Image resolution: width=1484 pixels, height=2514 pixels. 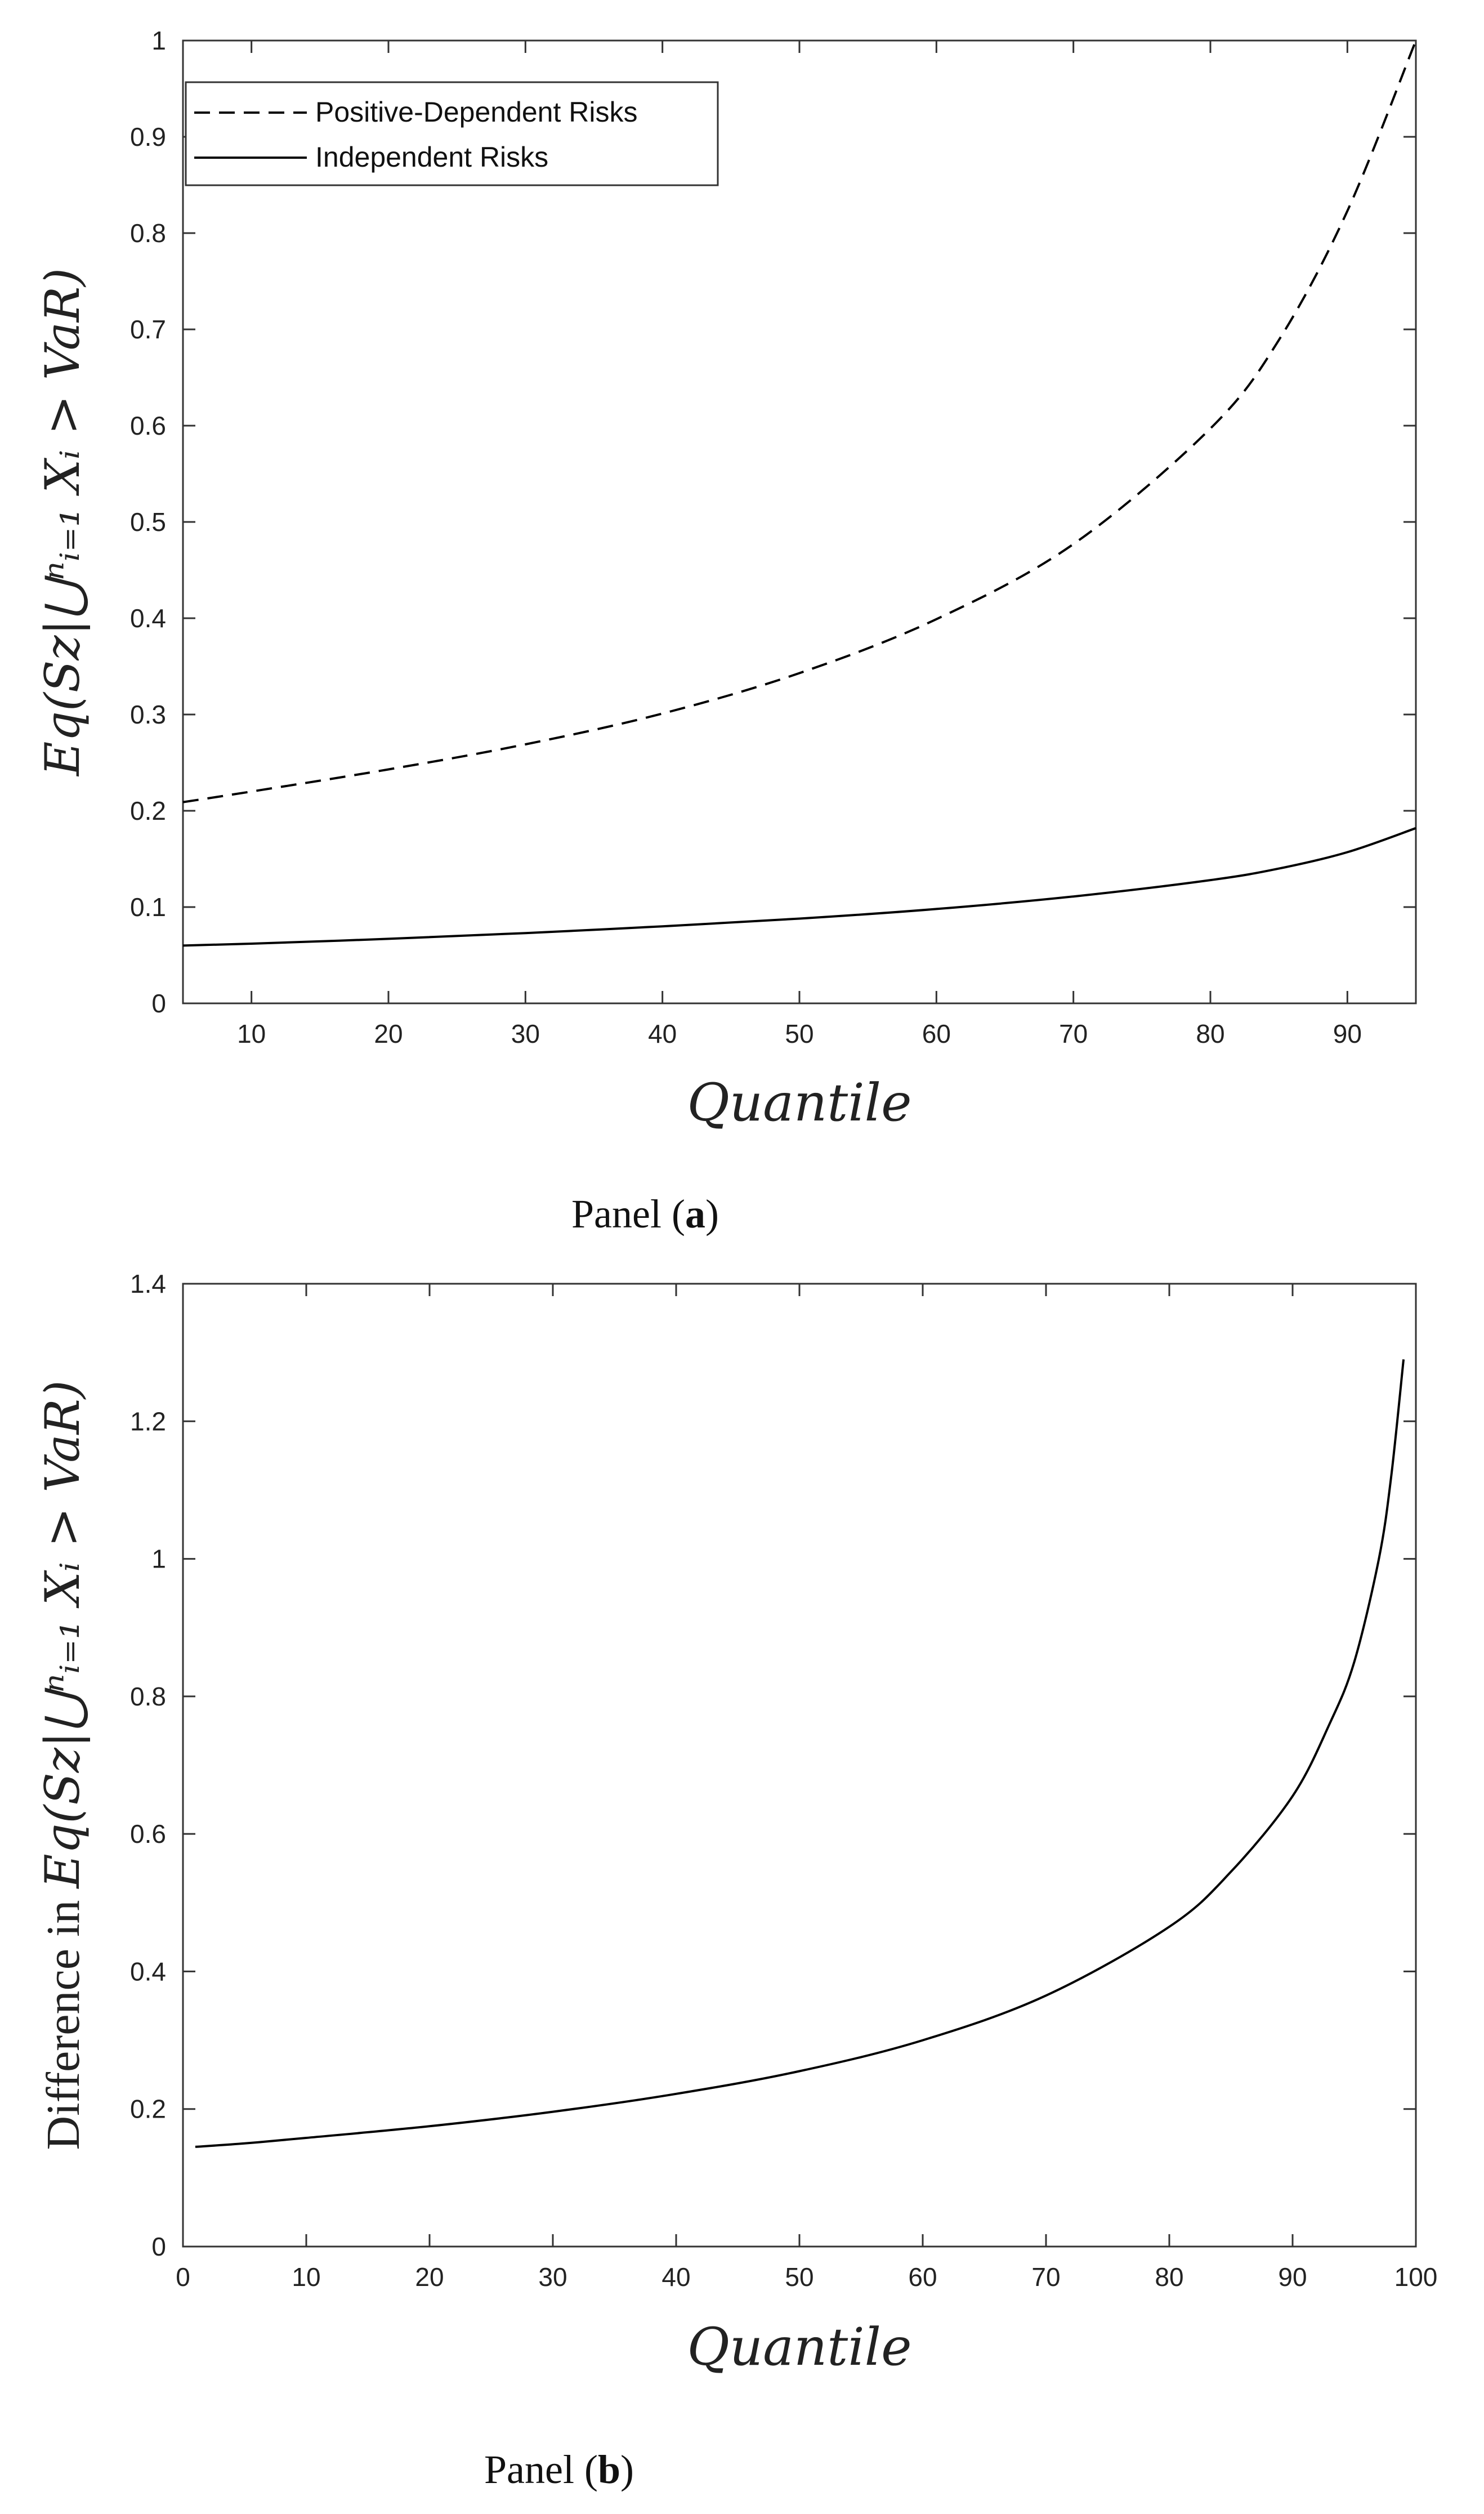 What do you see at coordinates (148, 2109) in the screenshot?
I see `panel-b-y-tick-label: 0.2` at bounding box center [148, 2109].